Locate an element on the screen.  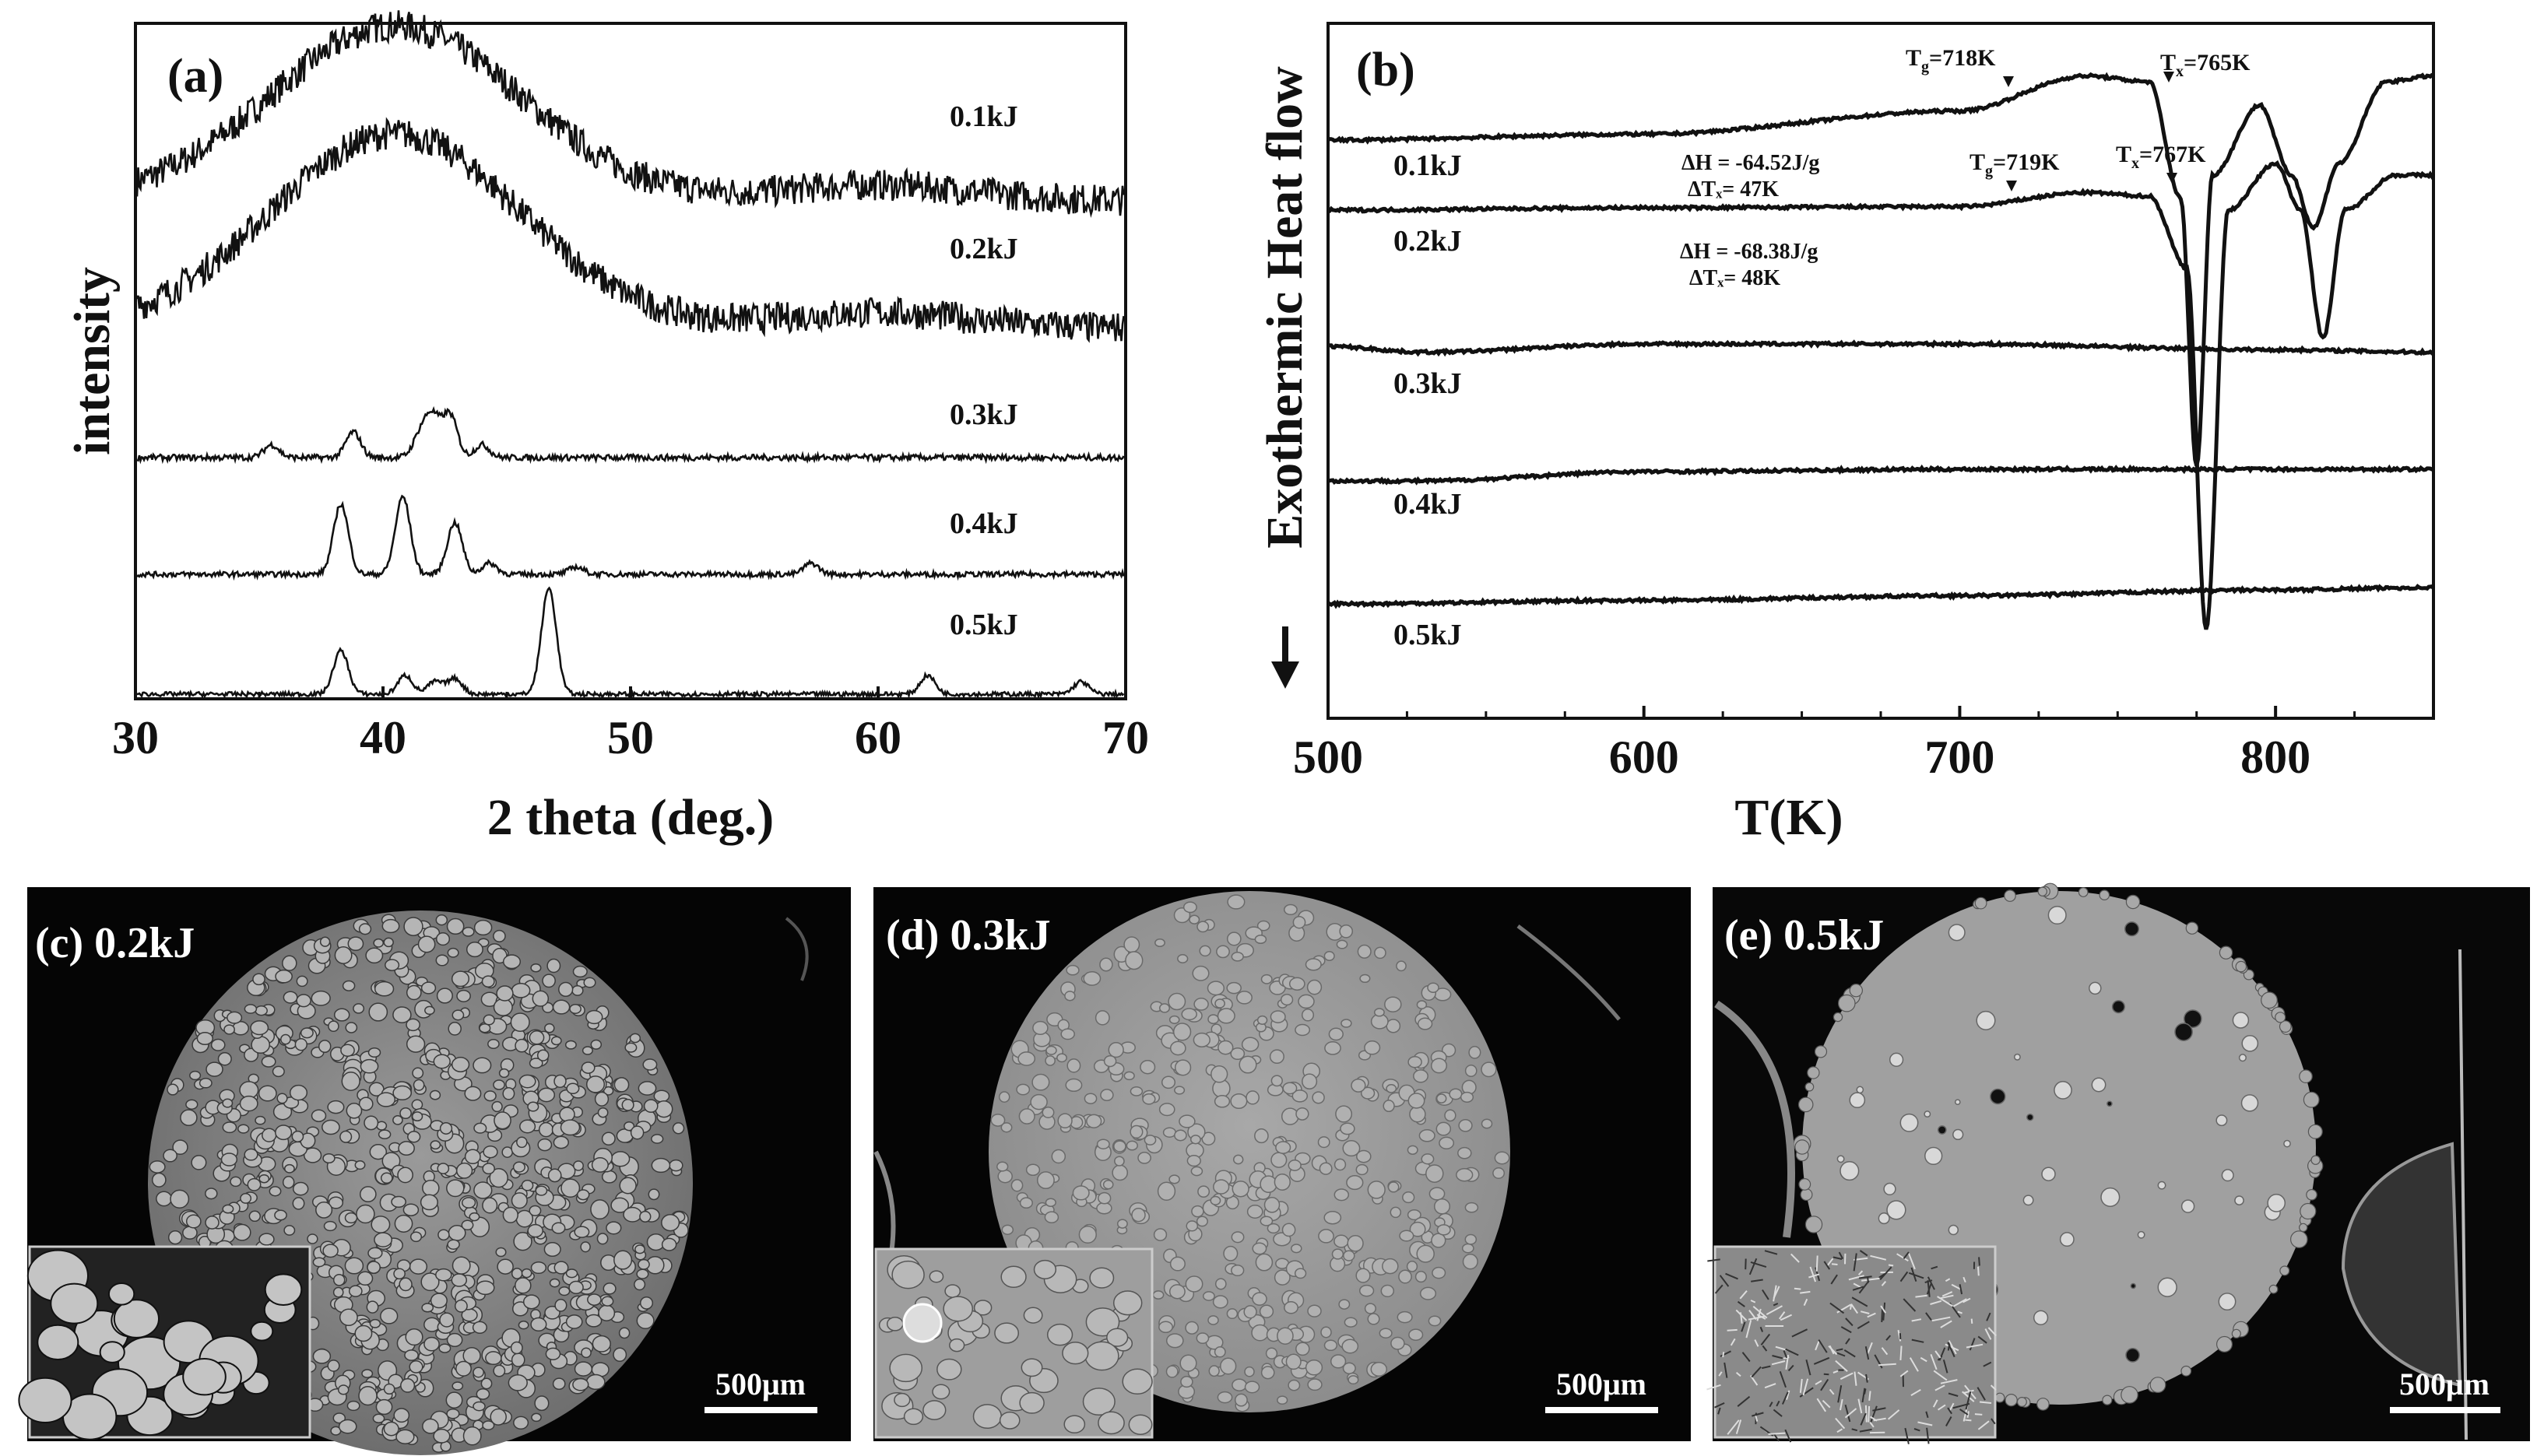
xrd-series-line is located at coordinates (630, 115).